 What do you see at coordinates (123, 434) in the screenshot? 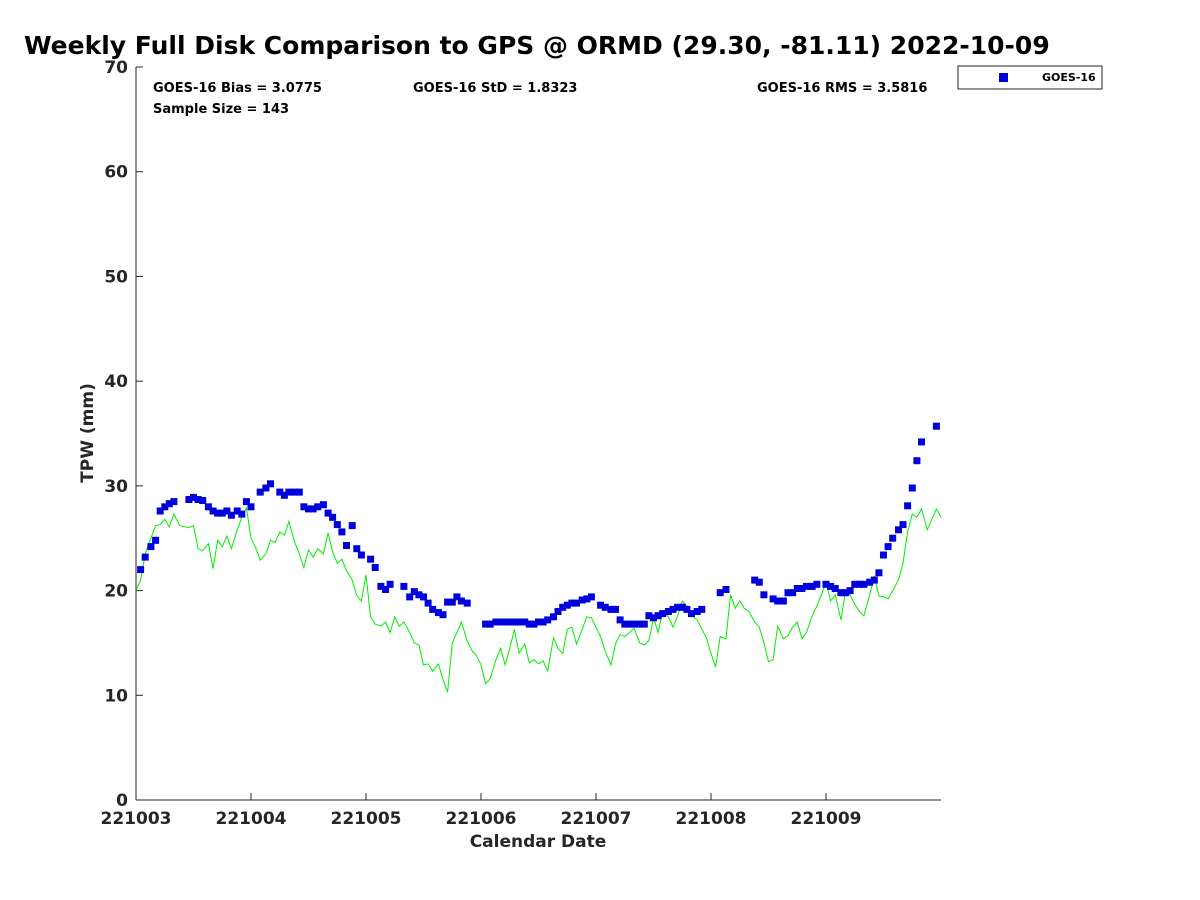
I see `y-axis-ticks: 0 10 20 30 40 50 60 70` at bounding box center [123, 434].